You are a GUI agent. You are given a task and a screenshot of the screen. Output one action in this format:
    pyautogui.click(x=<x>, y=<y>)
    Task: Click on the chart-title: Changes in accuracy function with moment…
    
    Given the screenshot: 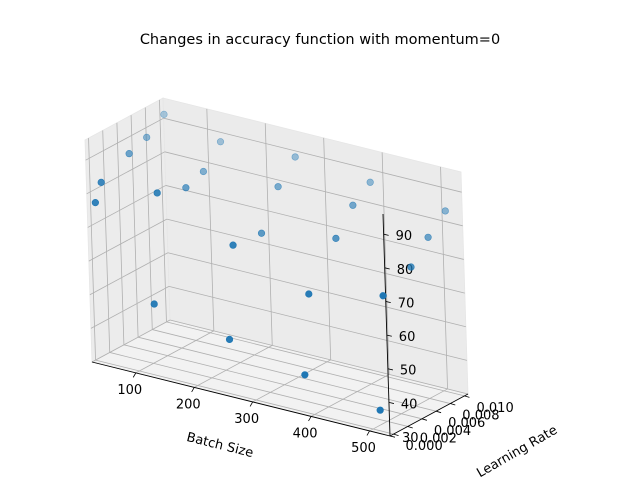 What is the action you would take?
    pyautogui.click(x=320, y=40)
    